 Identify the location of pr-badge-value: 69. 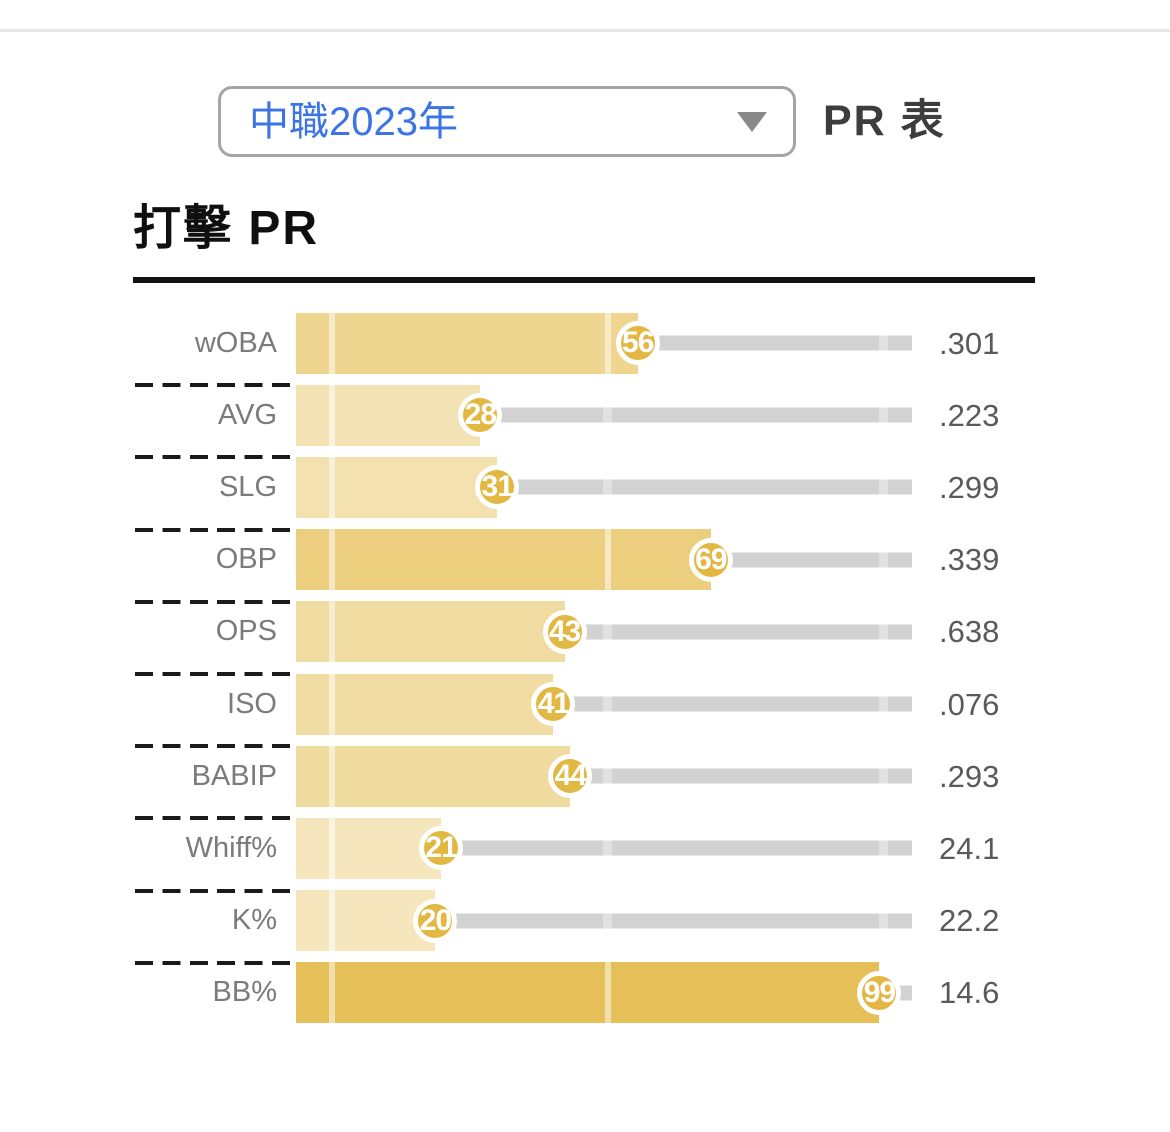
(711, 559).